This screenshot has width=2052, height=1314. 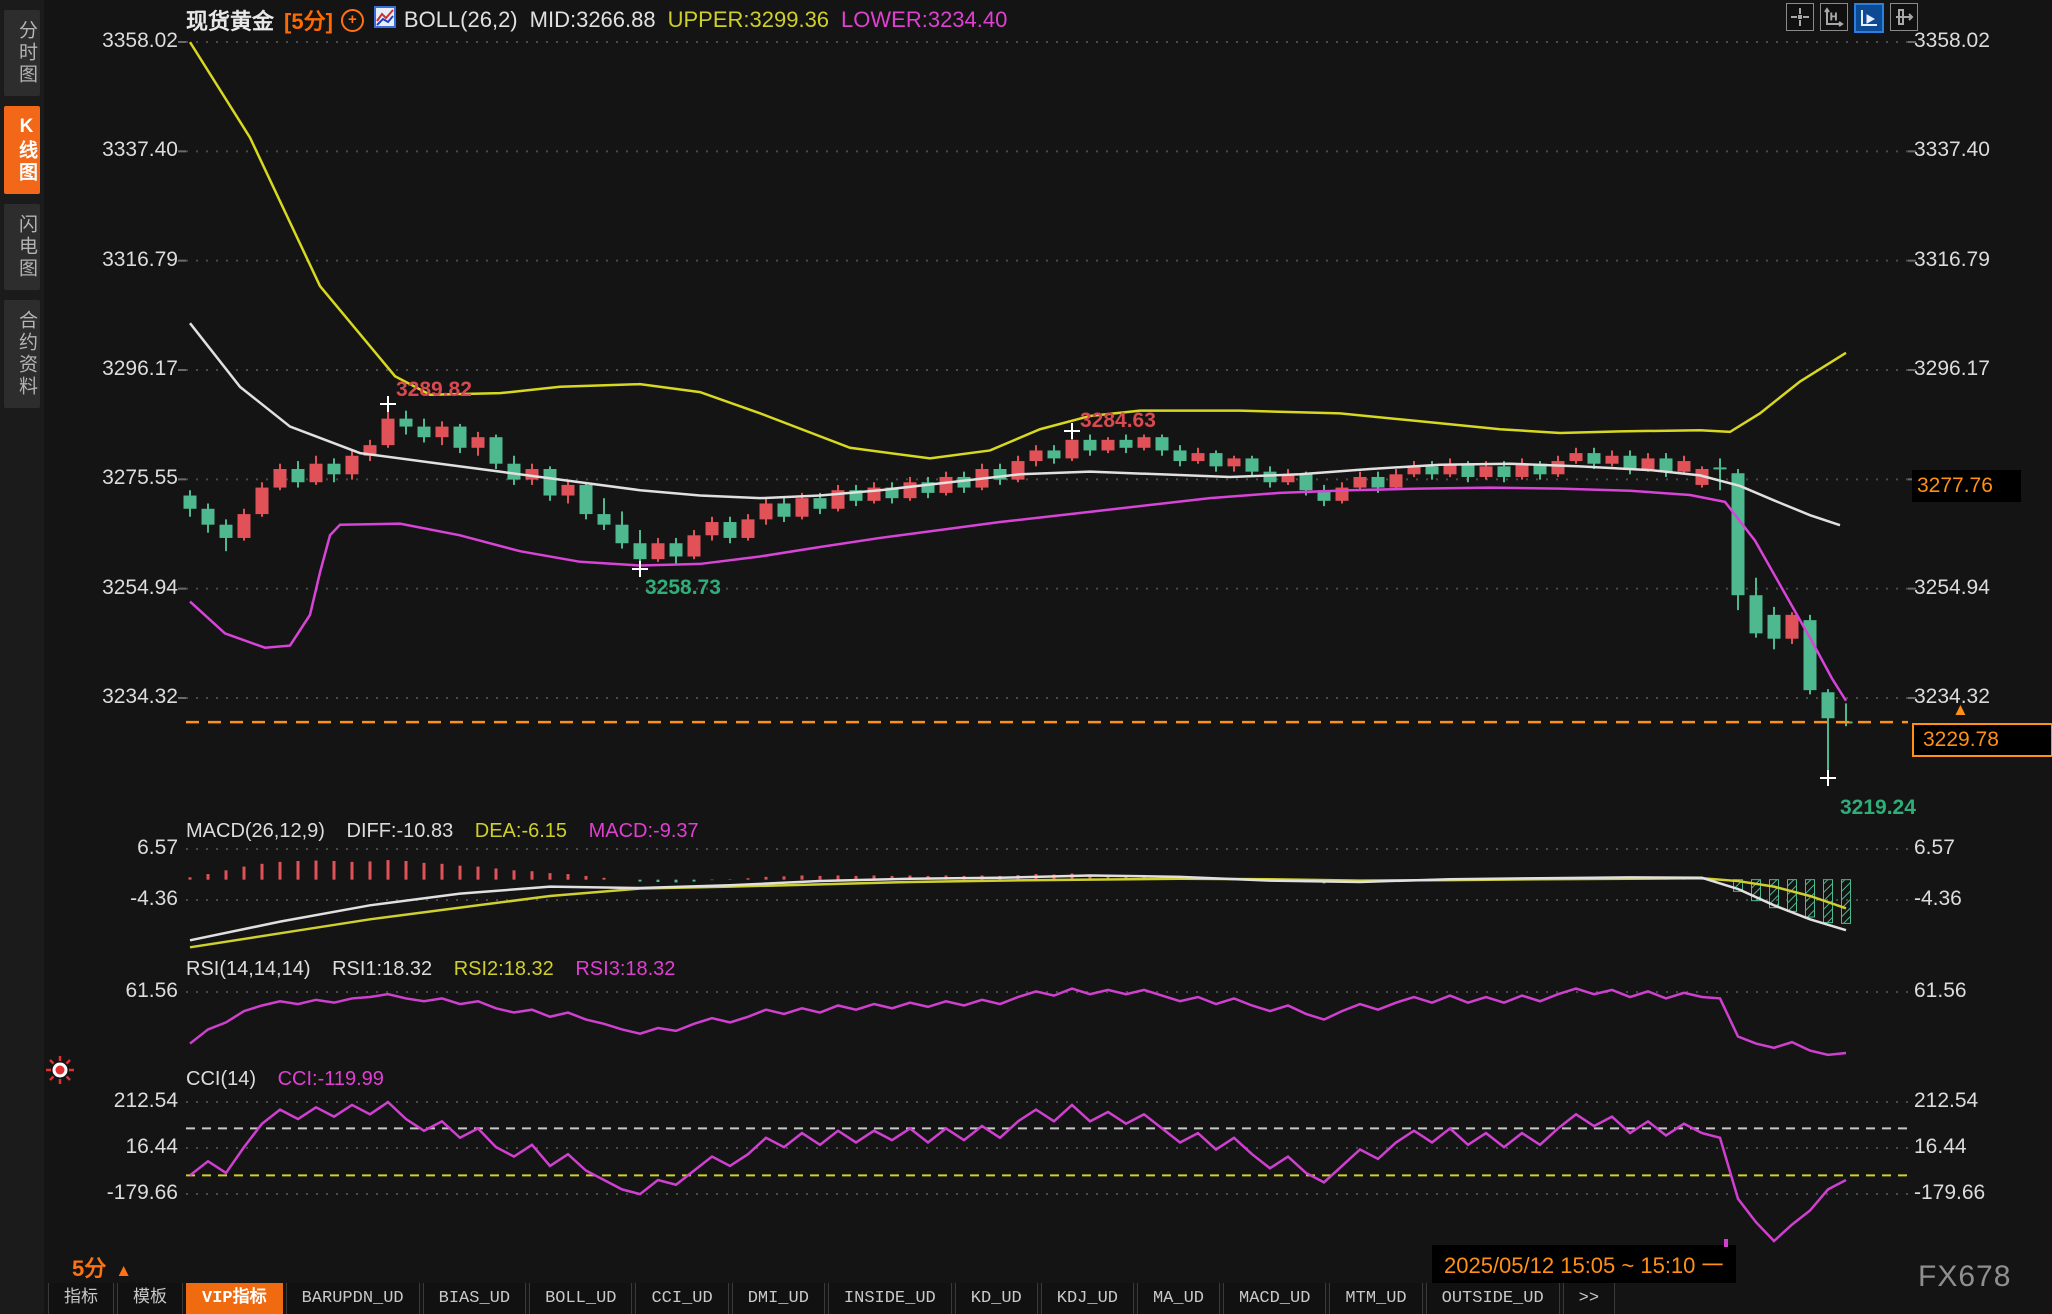 What do you see at coordinates (352, 1298) in the screenshot?
I see `tab-barupdn-ud: BARUPDN_UD` at bounding box center [352, 1298].